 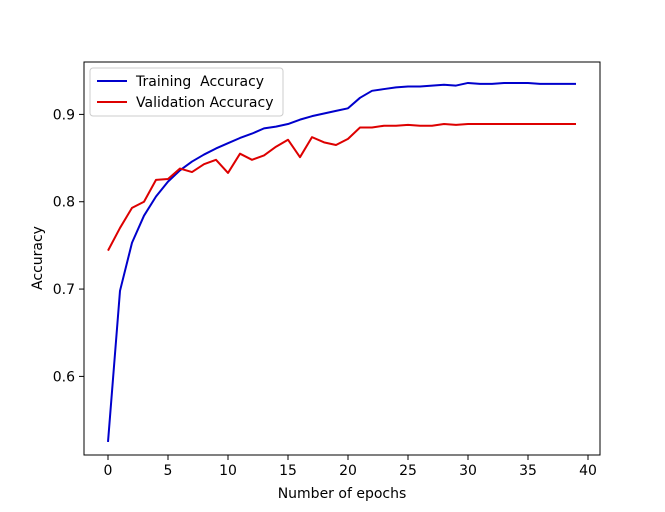 I want to click on x-tick-label: 25, so click(x=408, y=471).